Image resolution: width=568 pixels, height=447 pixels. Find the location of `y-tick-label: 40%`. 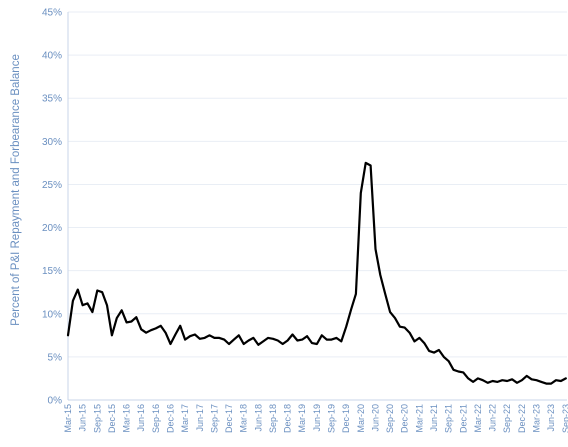

y-tick-label: 40% is located at coordinates (52, 56).